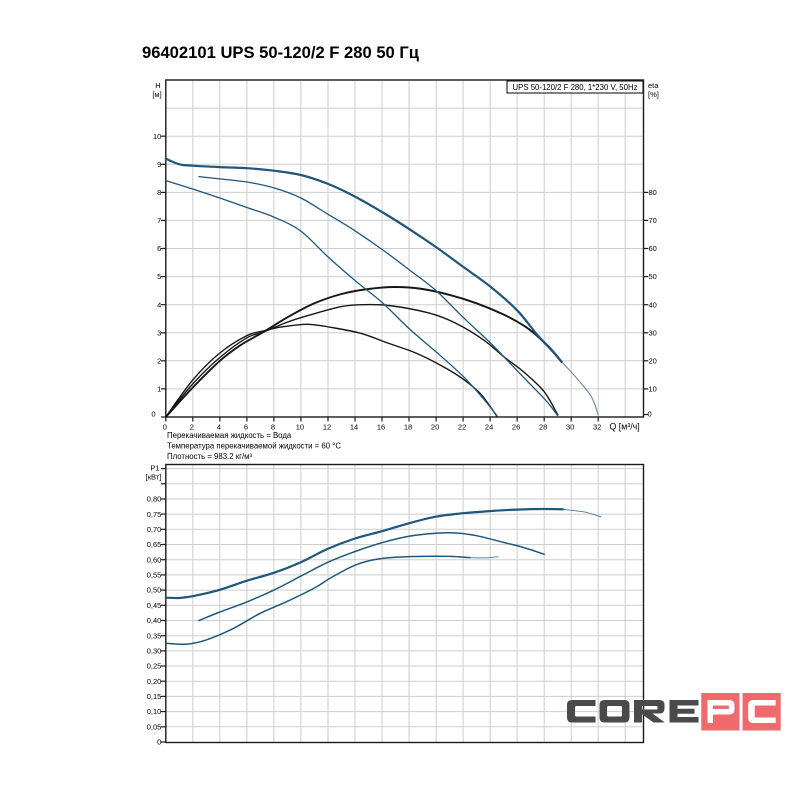 This screenshot has height=805, width=800. What do you see at coordinates (154, 468) in the screenshot?
I see `svg-text: P1` at bounding box center [154, 468].